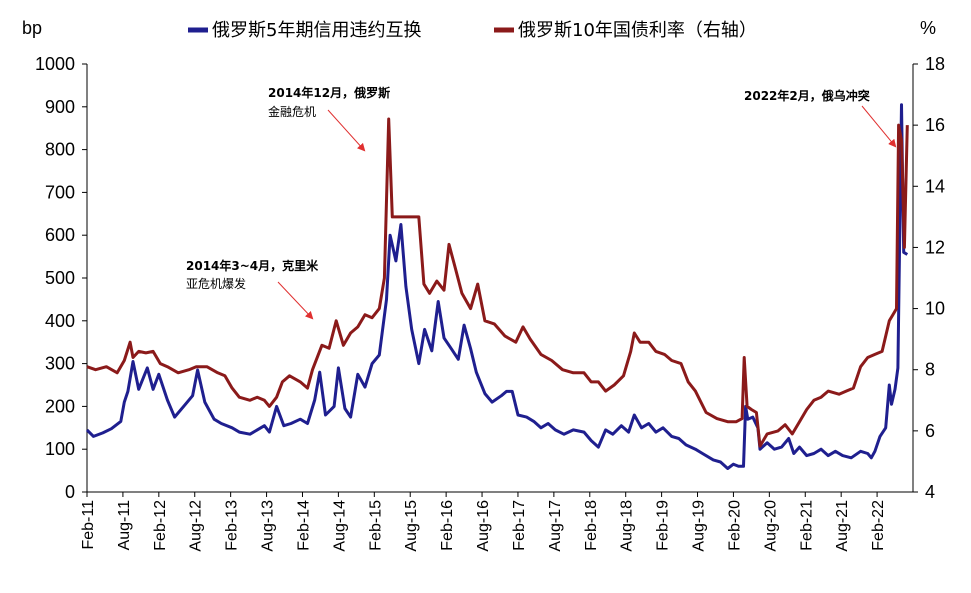  What do you see at coordinates (60, 321) in the screenshot?
I see `left-tick-label: 400` at bounding box center [60, 321].